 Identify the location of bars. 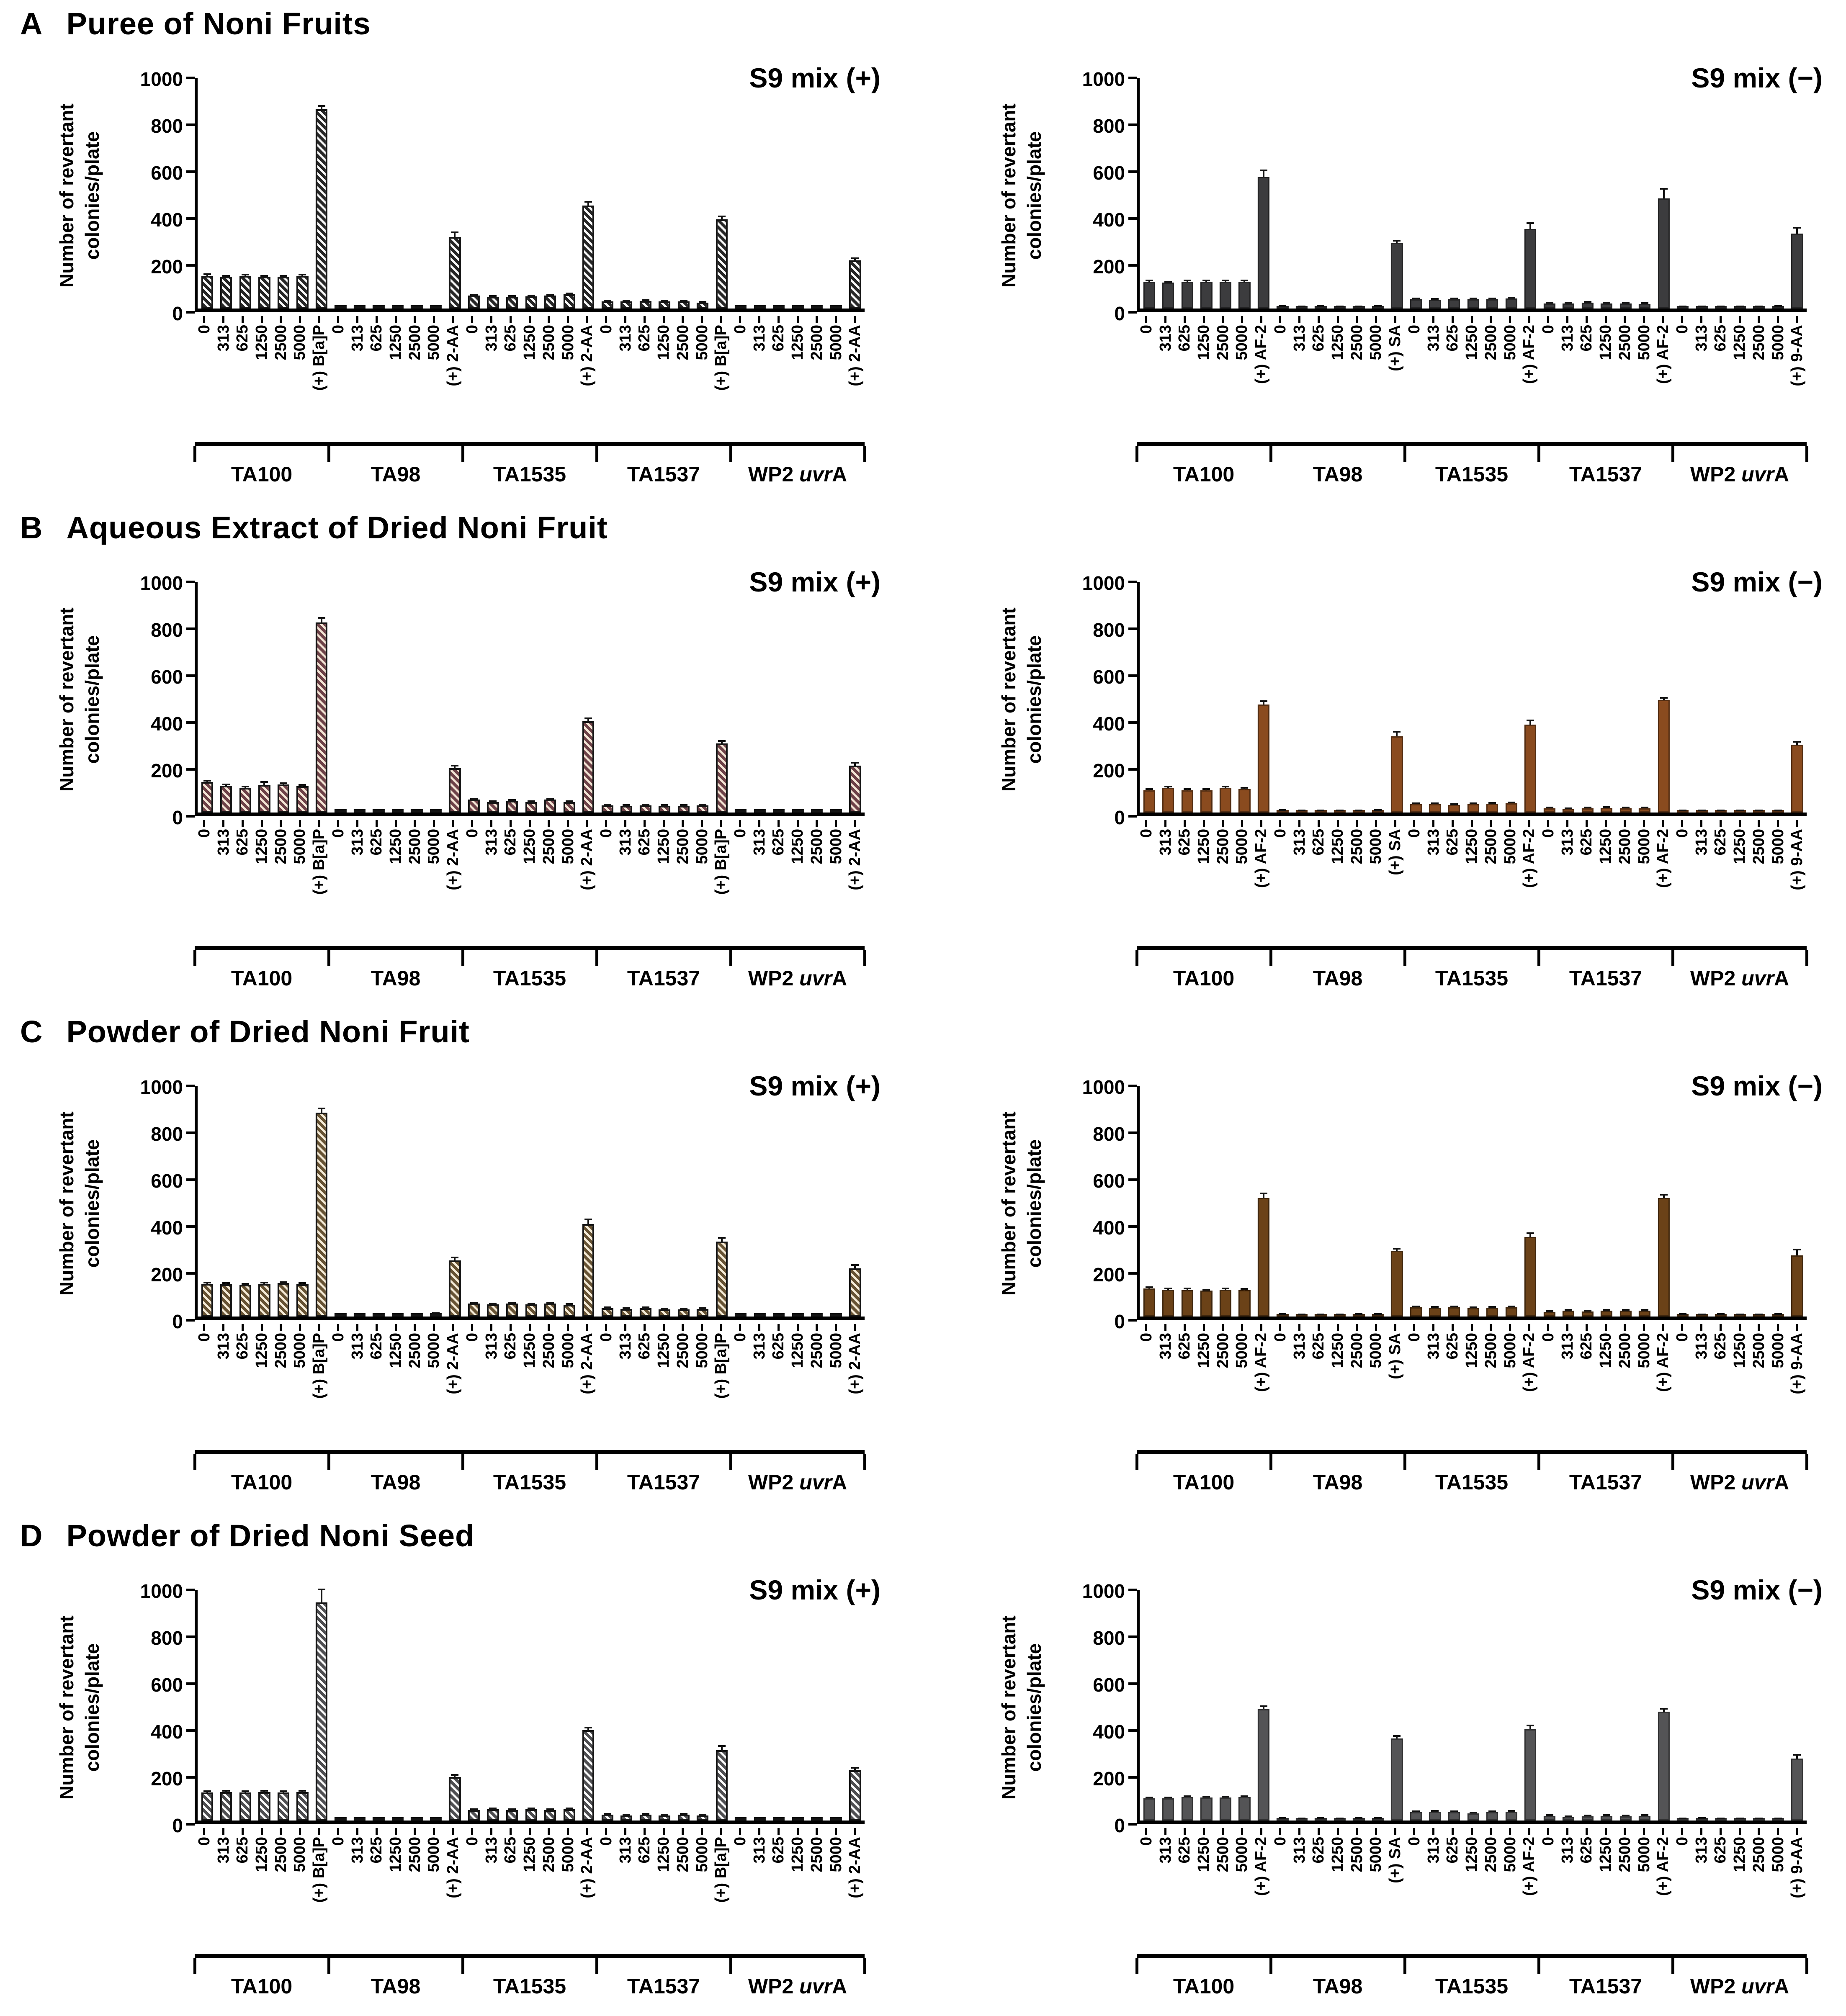
(531, 697).